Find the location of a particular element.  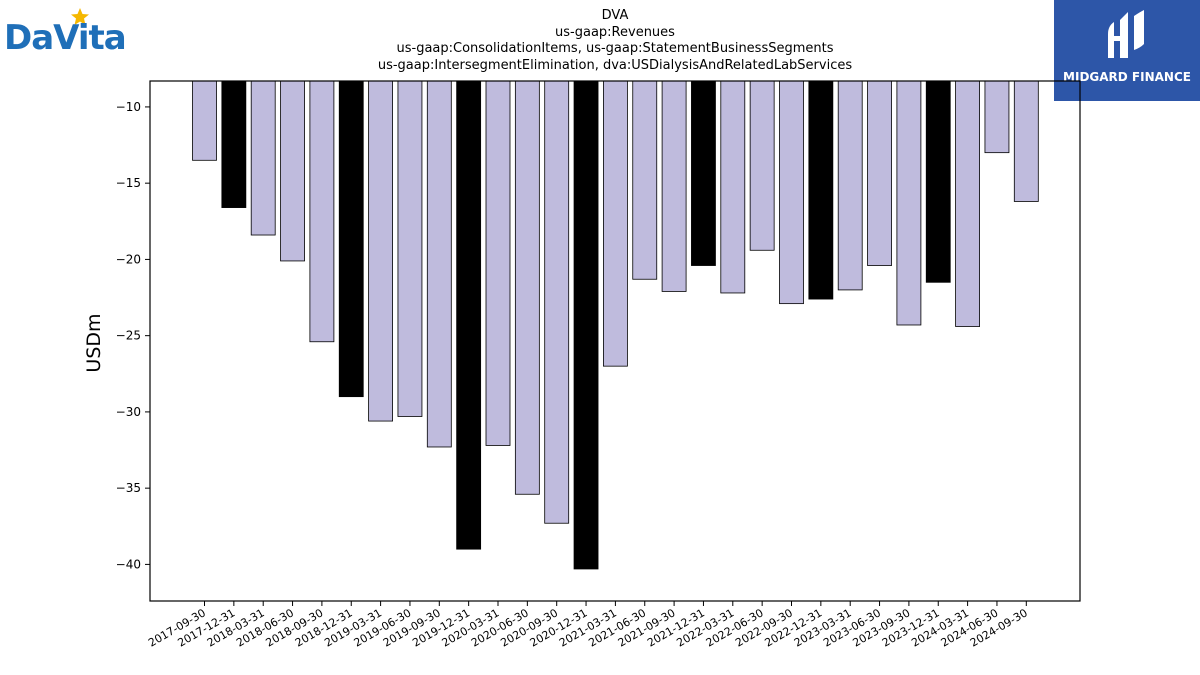

y-tick-label: −25 is located at coordinates (128, 336).